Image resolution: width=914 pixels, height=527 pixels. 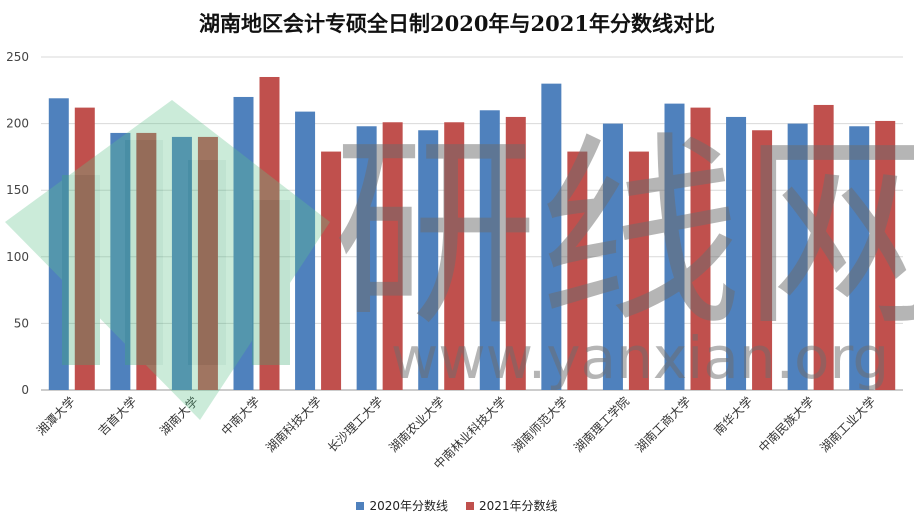 What do you see at coordinates (355, 425) in the screenshot?
I see `x-tick-label: 长沙理工大学` at bounding box center [355, 425].